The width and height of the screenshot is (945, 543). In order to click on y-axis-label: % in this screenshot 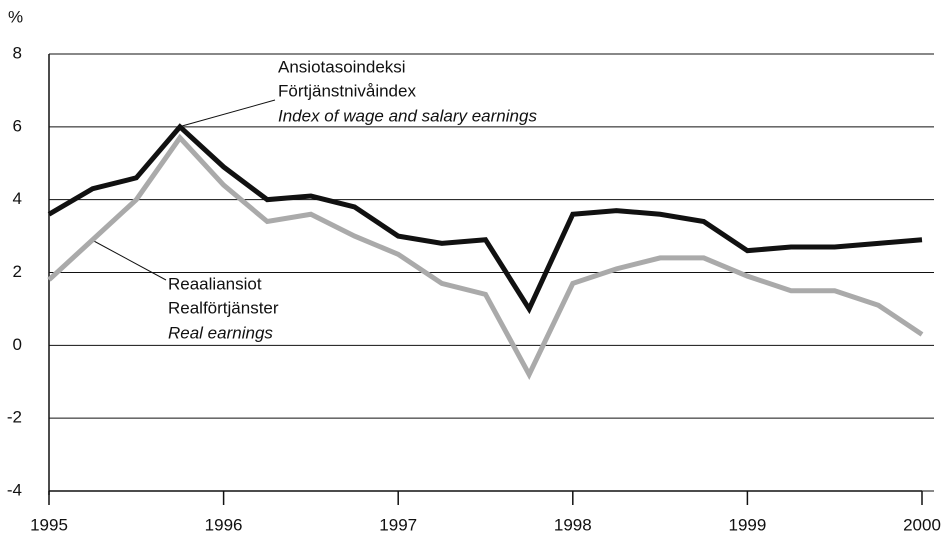, I will do `click(15, 16)`.